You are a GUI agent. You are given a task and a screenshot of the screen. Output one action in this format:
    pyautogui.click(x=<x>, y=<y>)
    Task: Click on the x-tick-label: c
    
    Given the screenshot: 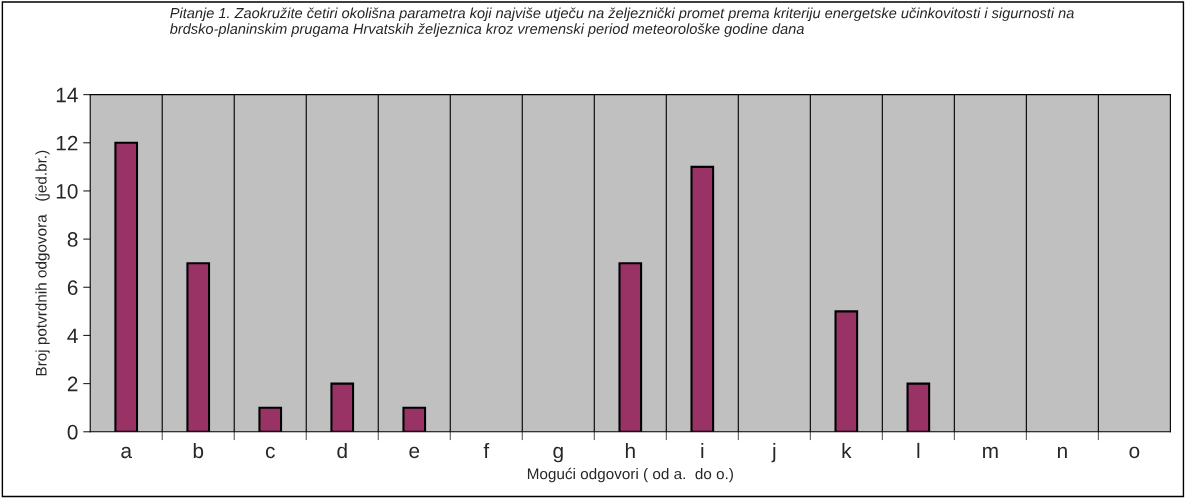 What is the action you would take?
    pyautogui.click(x=270, y=452)
    